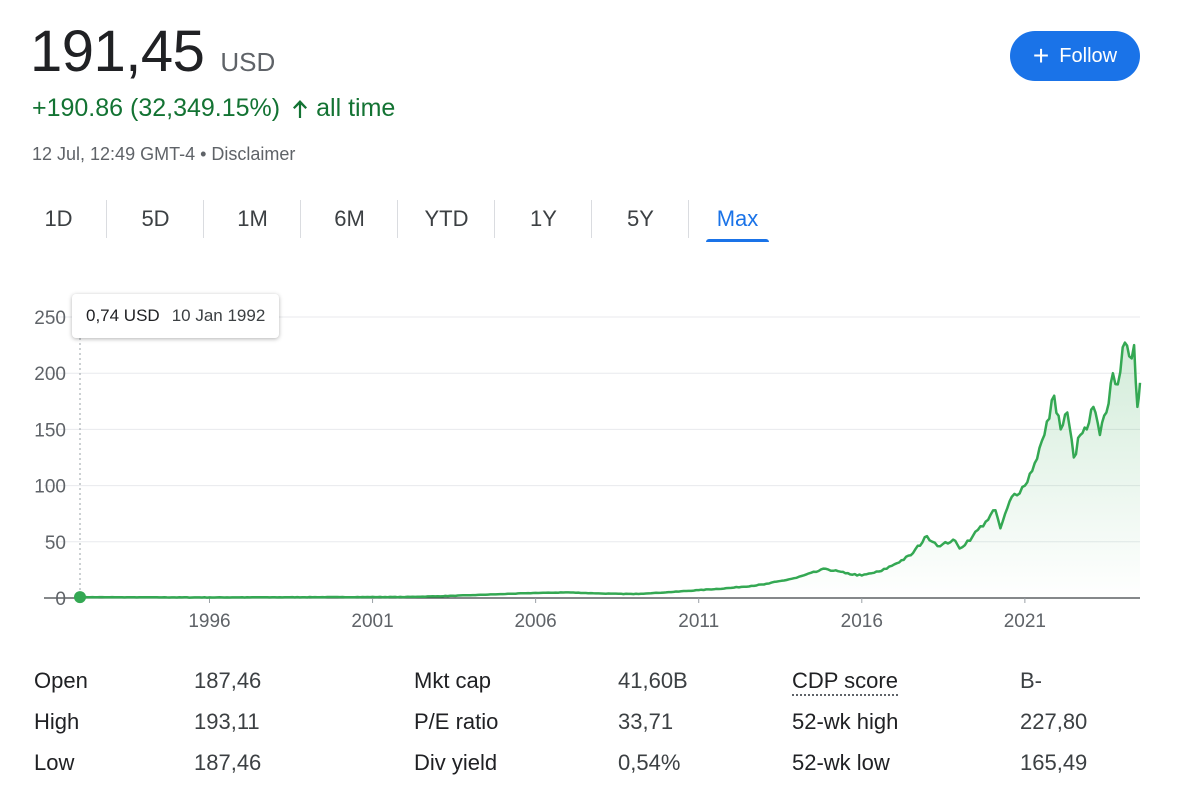 Image resolution: width=1200 pixels, height=805 pixels. What do you see at coordinates (653, 680) in the screenshot?
I see `stat-value: 41,60B` at bounding box center [653, 680].